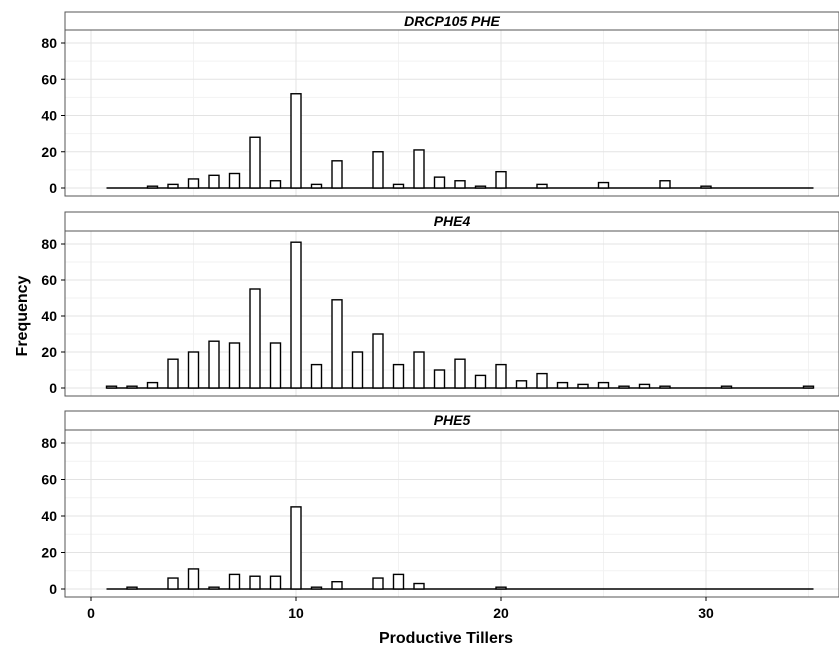  Describe the element at coordinates (706, 613) in the screenshot. I see `x-tick-label: 30` at that location.